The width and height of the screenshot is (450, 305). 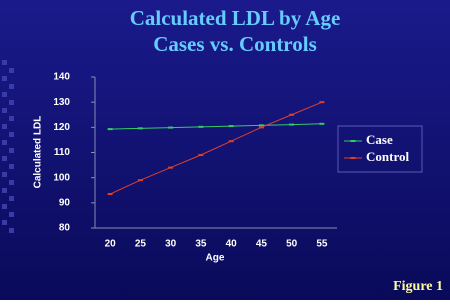 What do you see at coordinates (61, 77) in the screenshot?
I see `y-tick-label: 140` at bounding box center [61, 77].